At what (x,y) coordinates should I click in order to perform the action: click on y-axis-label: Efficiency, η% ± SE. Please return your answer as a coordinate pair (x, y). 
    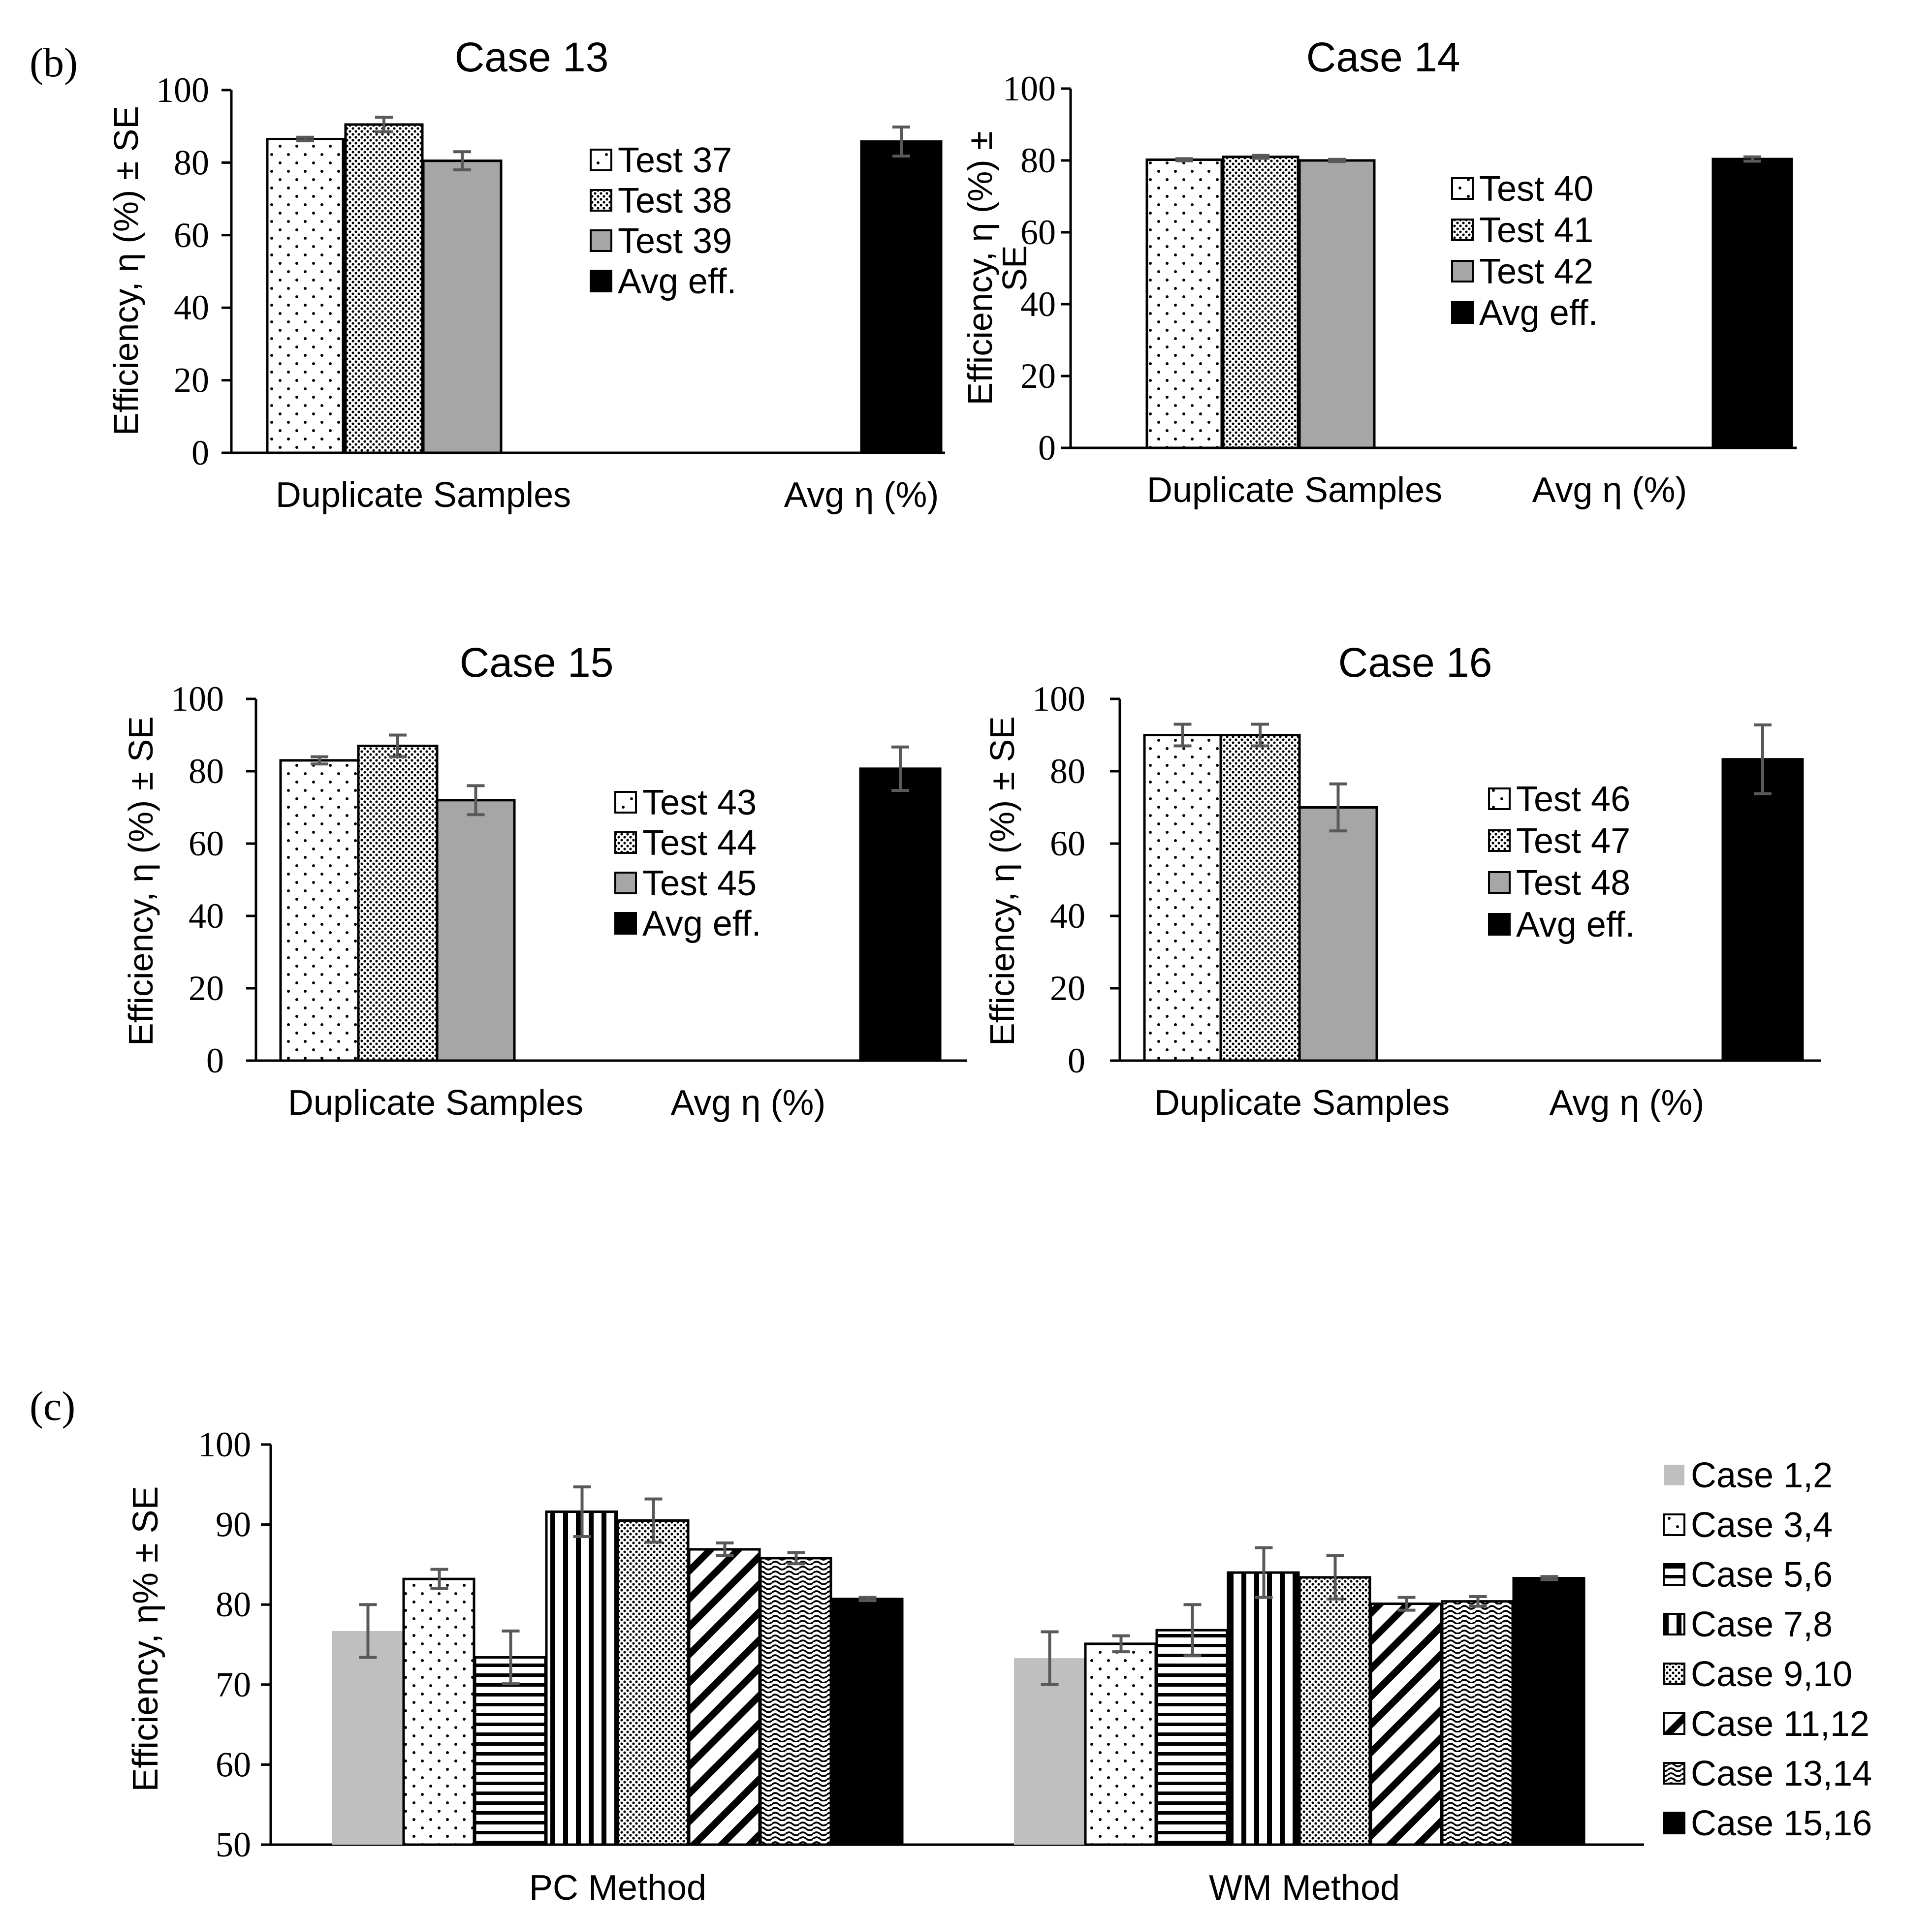
    Looking at the image, I should click on (145, 1638).